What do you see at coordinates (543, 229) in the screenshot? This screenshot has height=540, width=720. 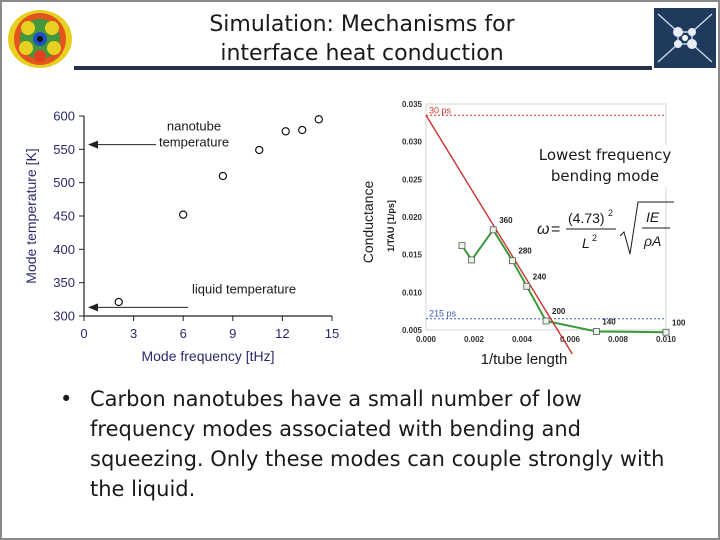 I see `svg-text: ω` at bounding box center [543, 229].